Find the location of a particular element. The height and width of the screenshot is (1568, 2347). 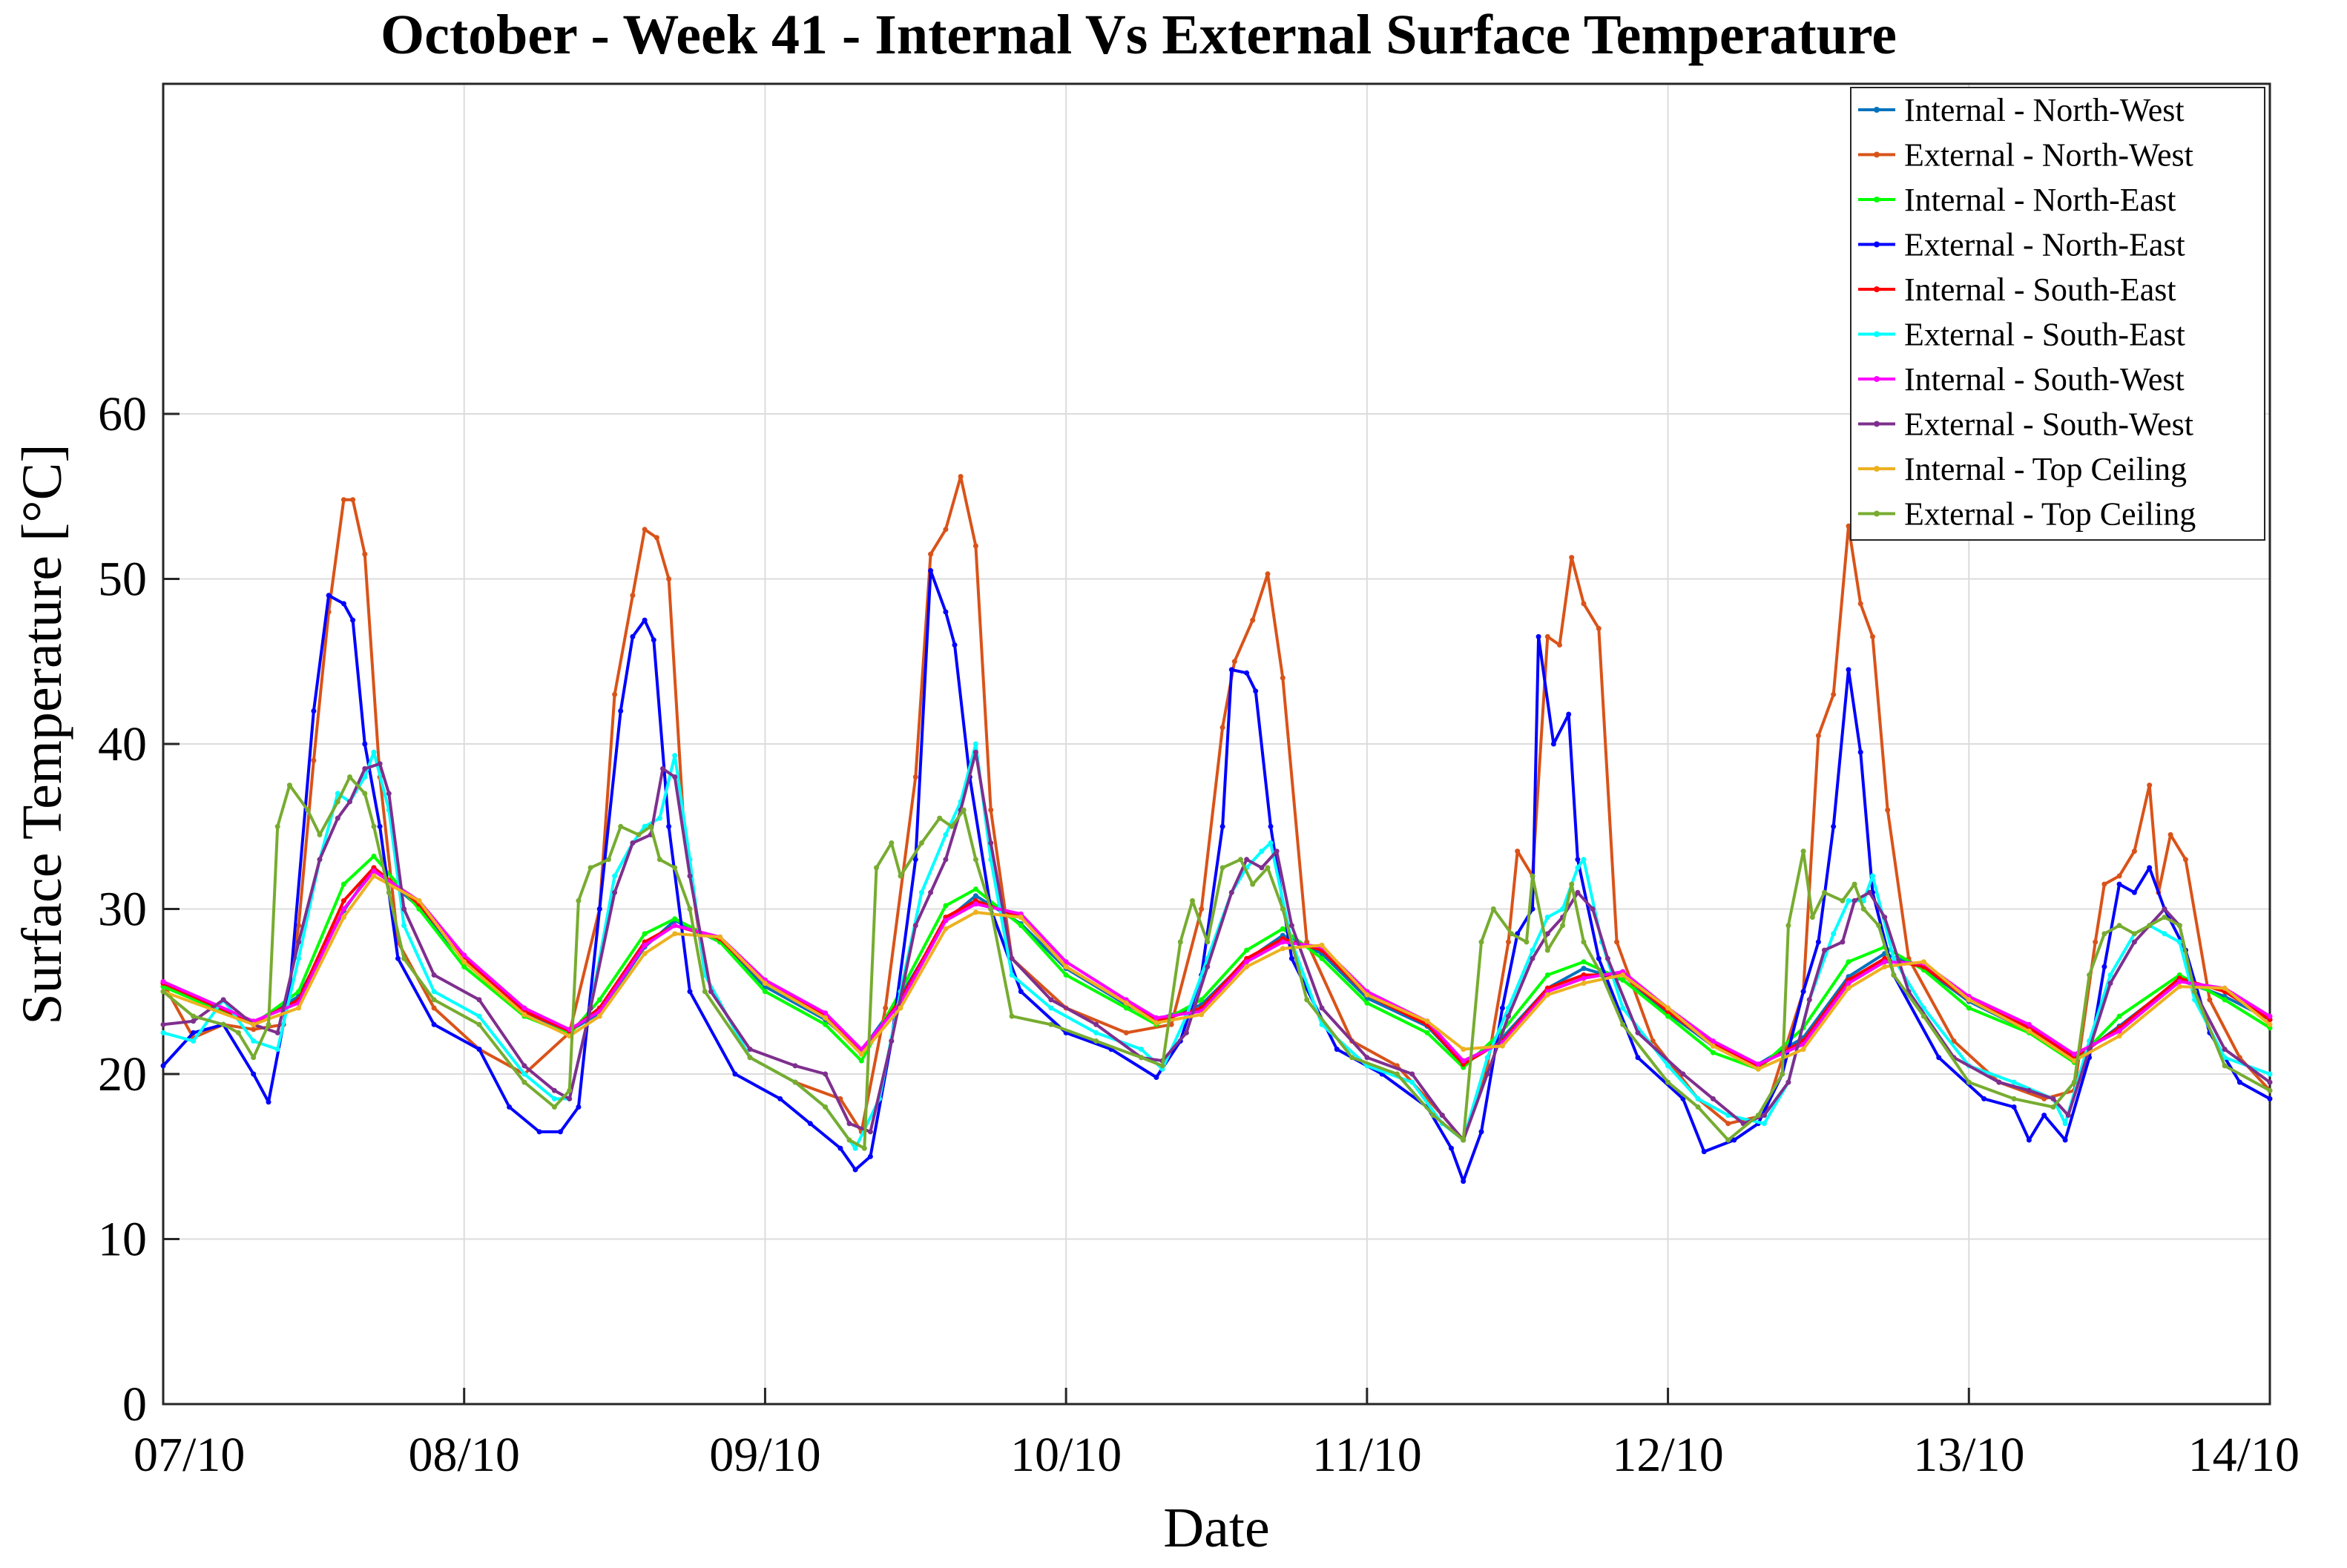

y-tick-label: 10 is located at coordinates (122, 1240).